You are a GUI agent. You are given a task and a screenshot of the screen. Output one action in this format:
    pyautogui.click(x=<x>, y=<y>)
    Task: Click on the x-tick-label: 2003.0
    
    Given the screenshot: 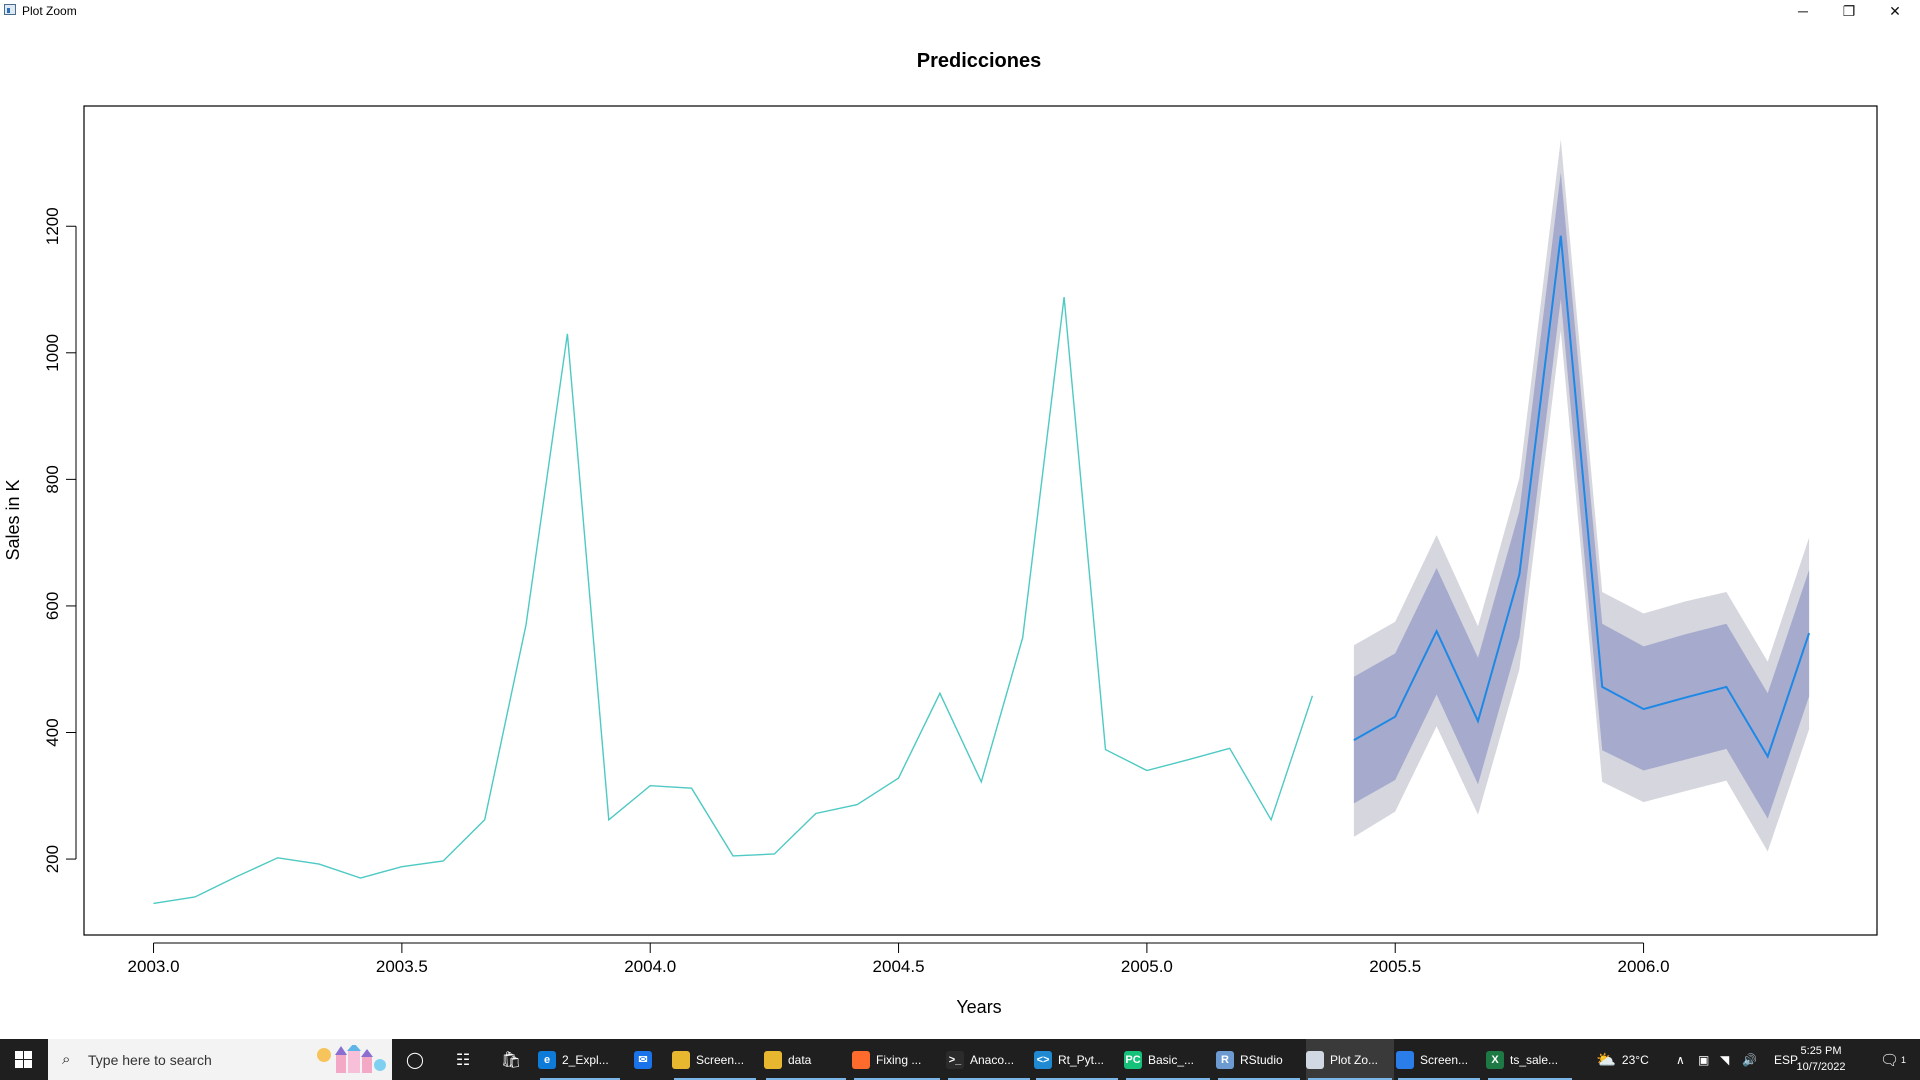 What is the action you would take?
    pyautogui.click(x=154, y=966)
    